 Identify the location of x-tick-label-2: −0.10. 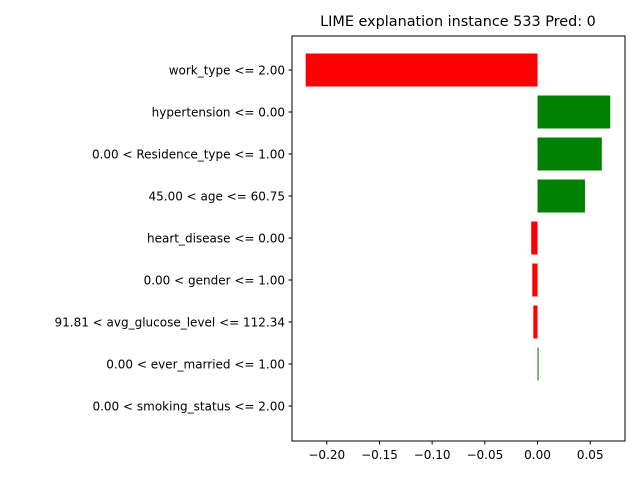
(432, 455).